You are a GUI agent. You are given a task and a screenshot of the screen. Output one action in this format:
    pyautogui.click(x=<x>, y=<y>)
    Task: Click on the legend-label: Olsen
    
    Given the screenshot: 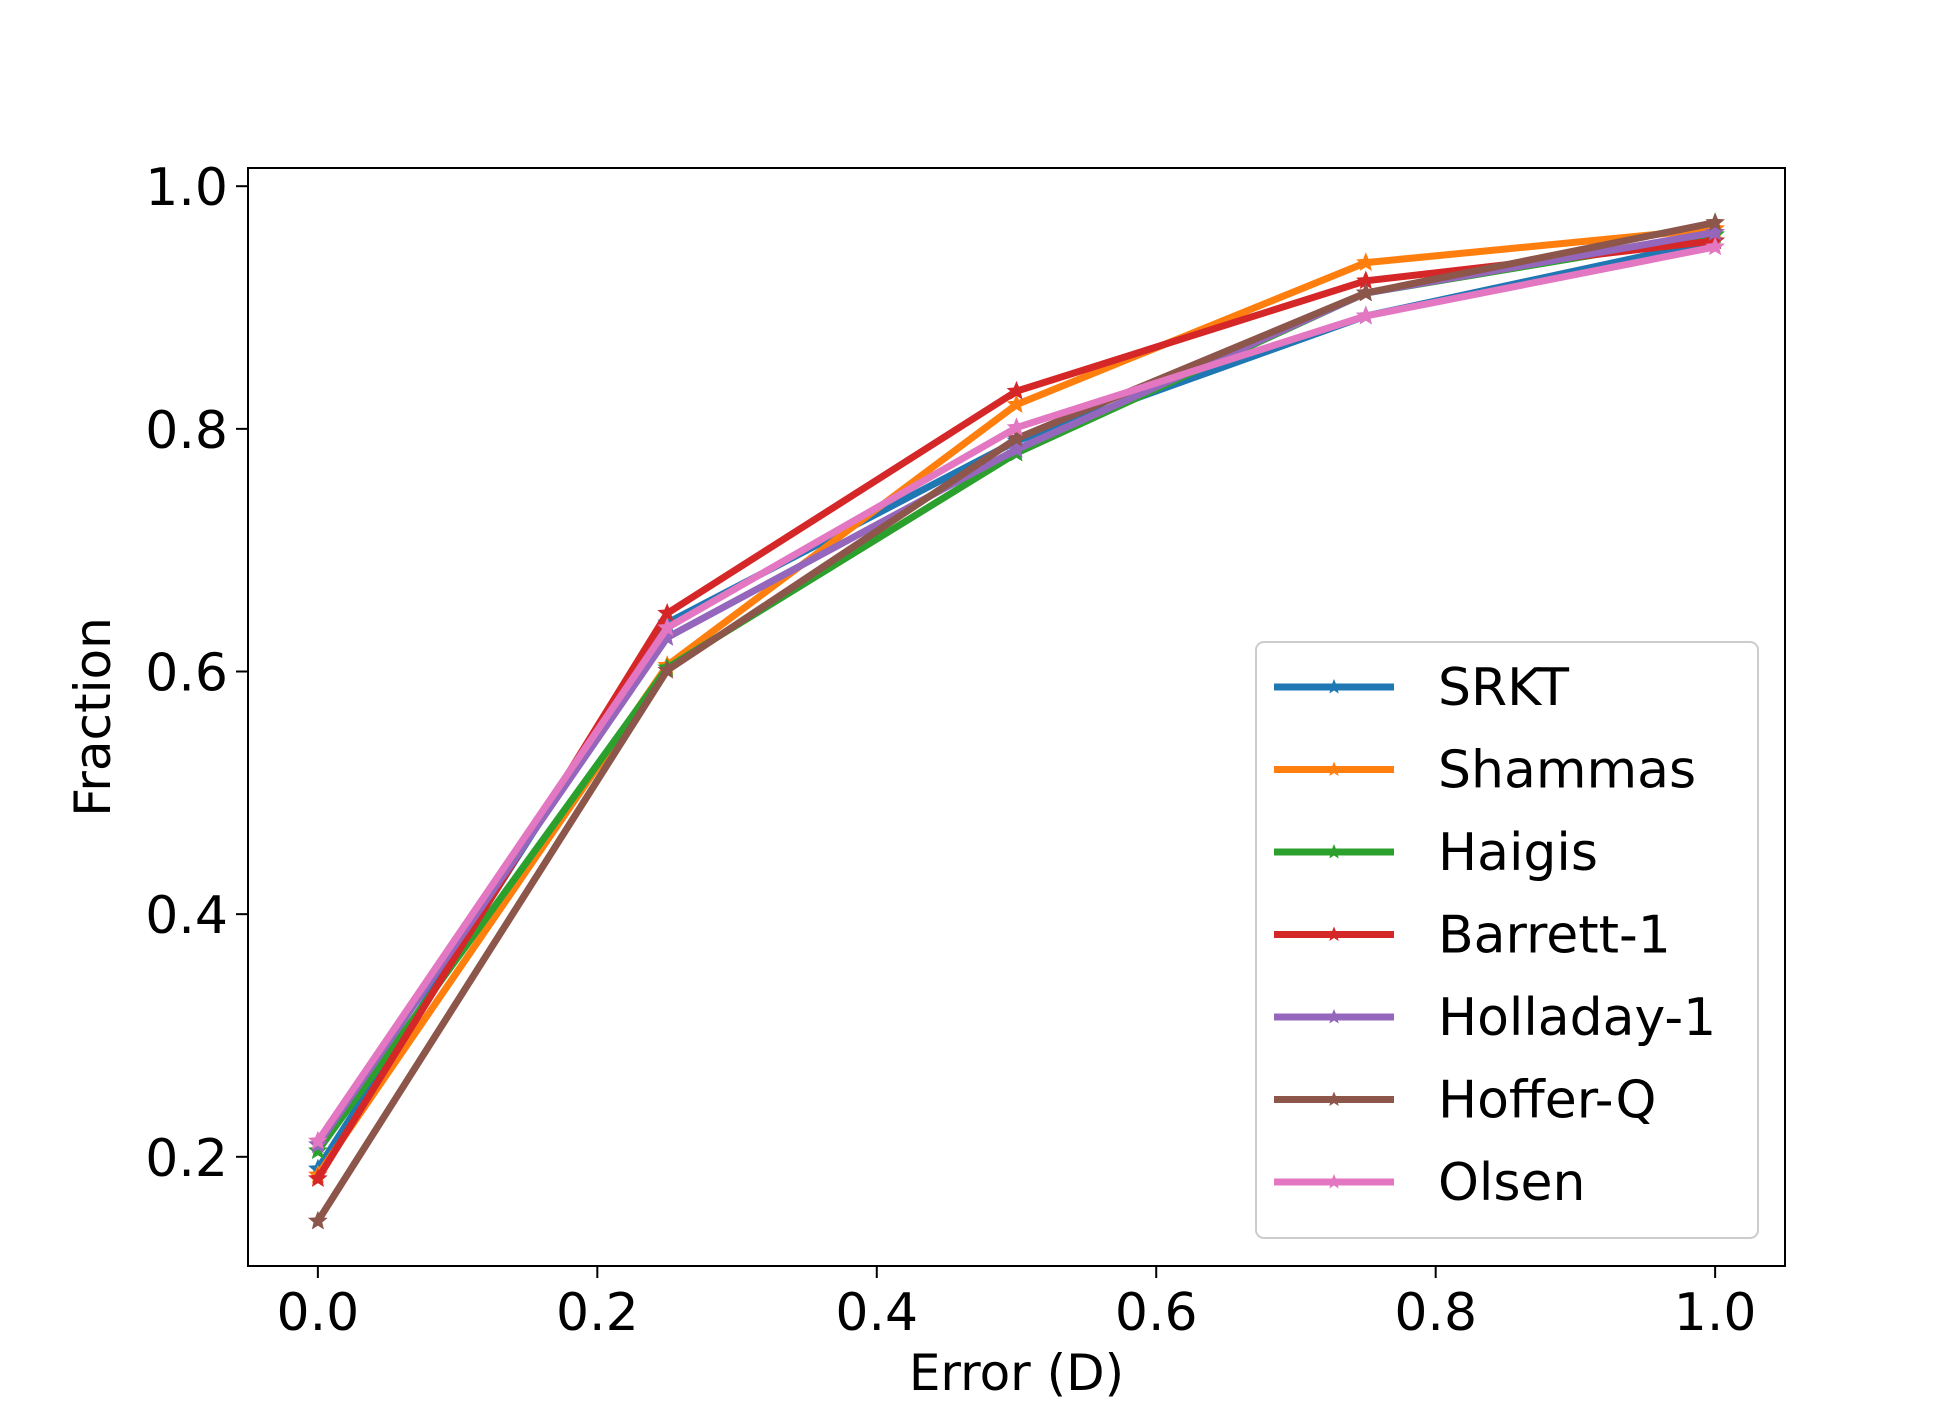 What is the action you would take?
    pyautogui.click(x=1511, y=1183)
    